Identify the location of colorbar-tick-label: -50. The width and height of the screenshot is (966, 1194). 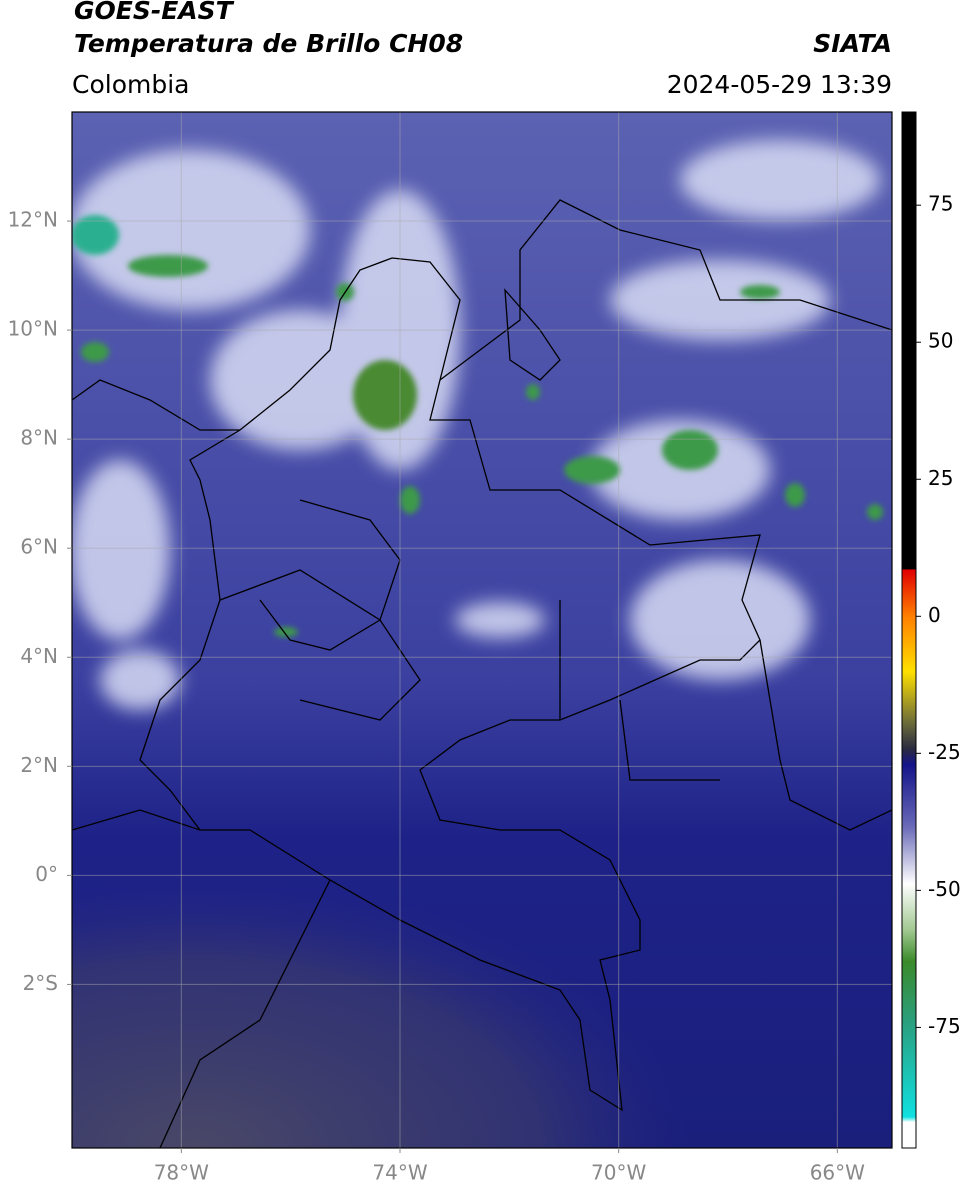
(944, 889).